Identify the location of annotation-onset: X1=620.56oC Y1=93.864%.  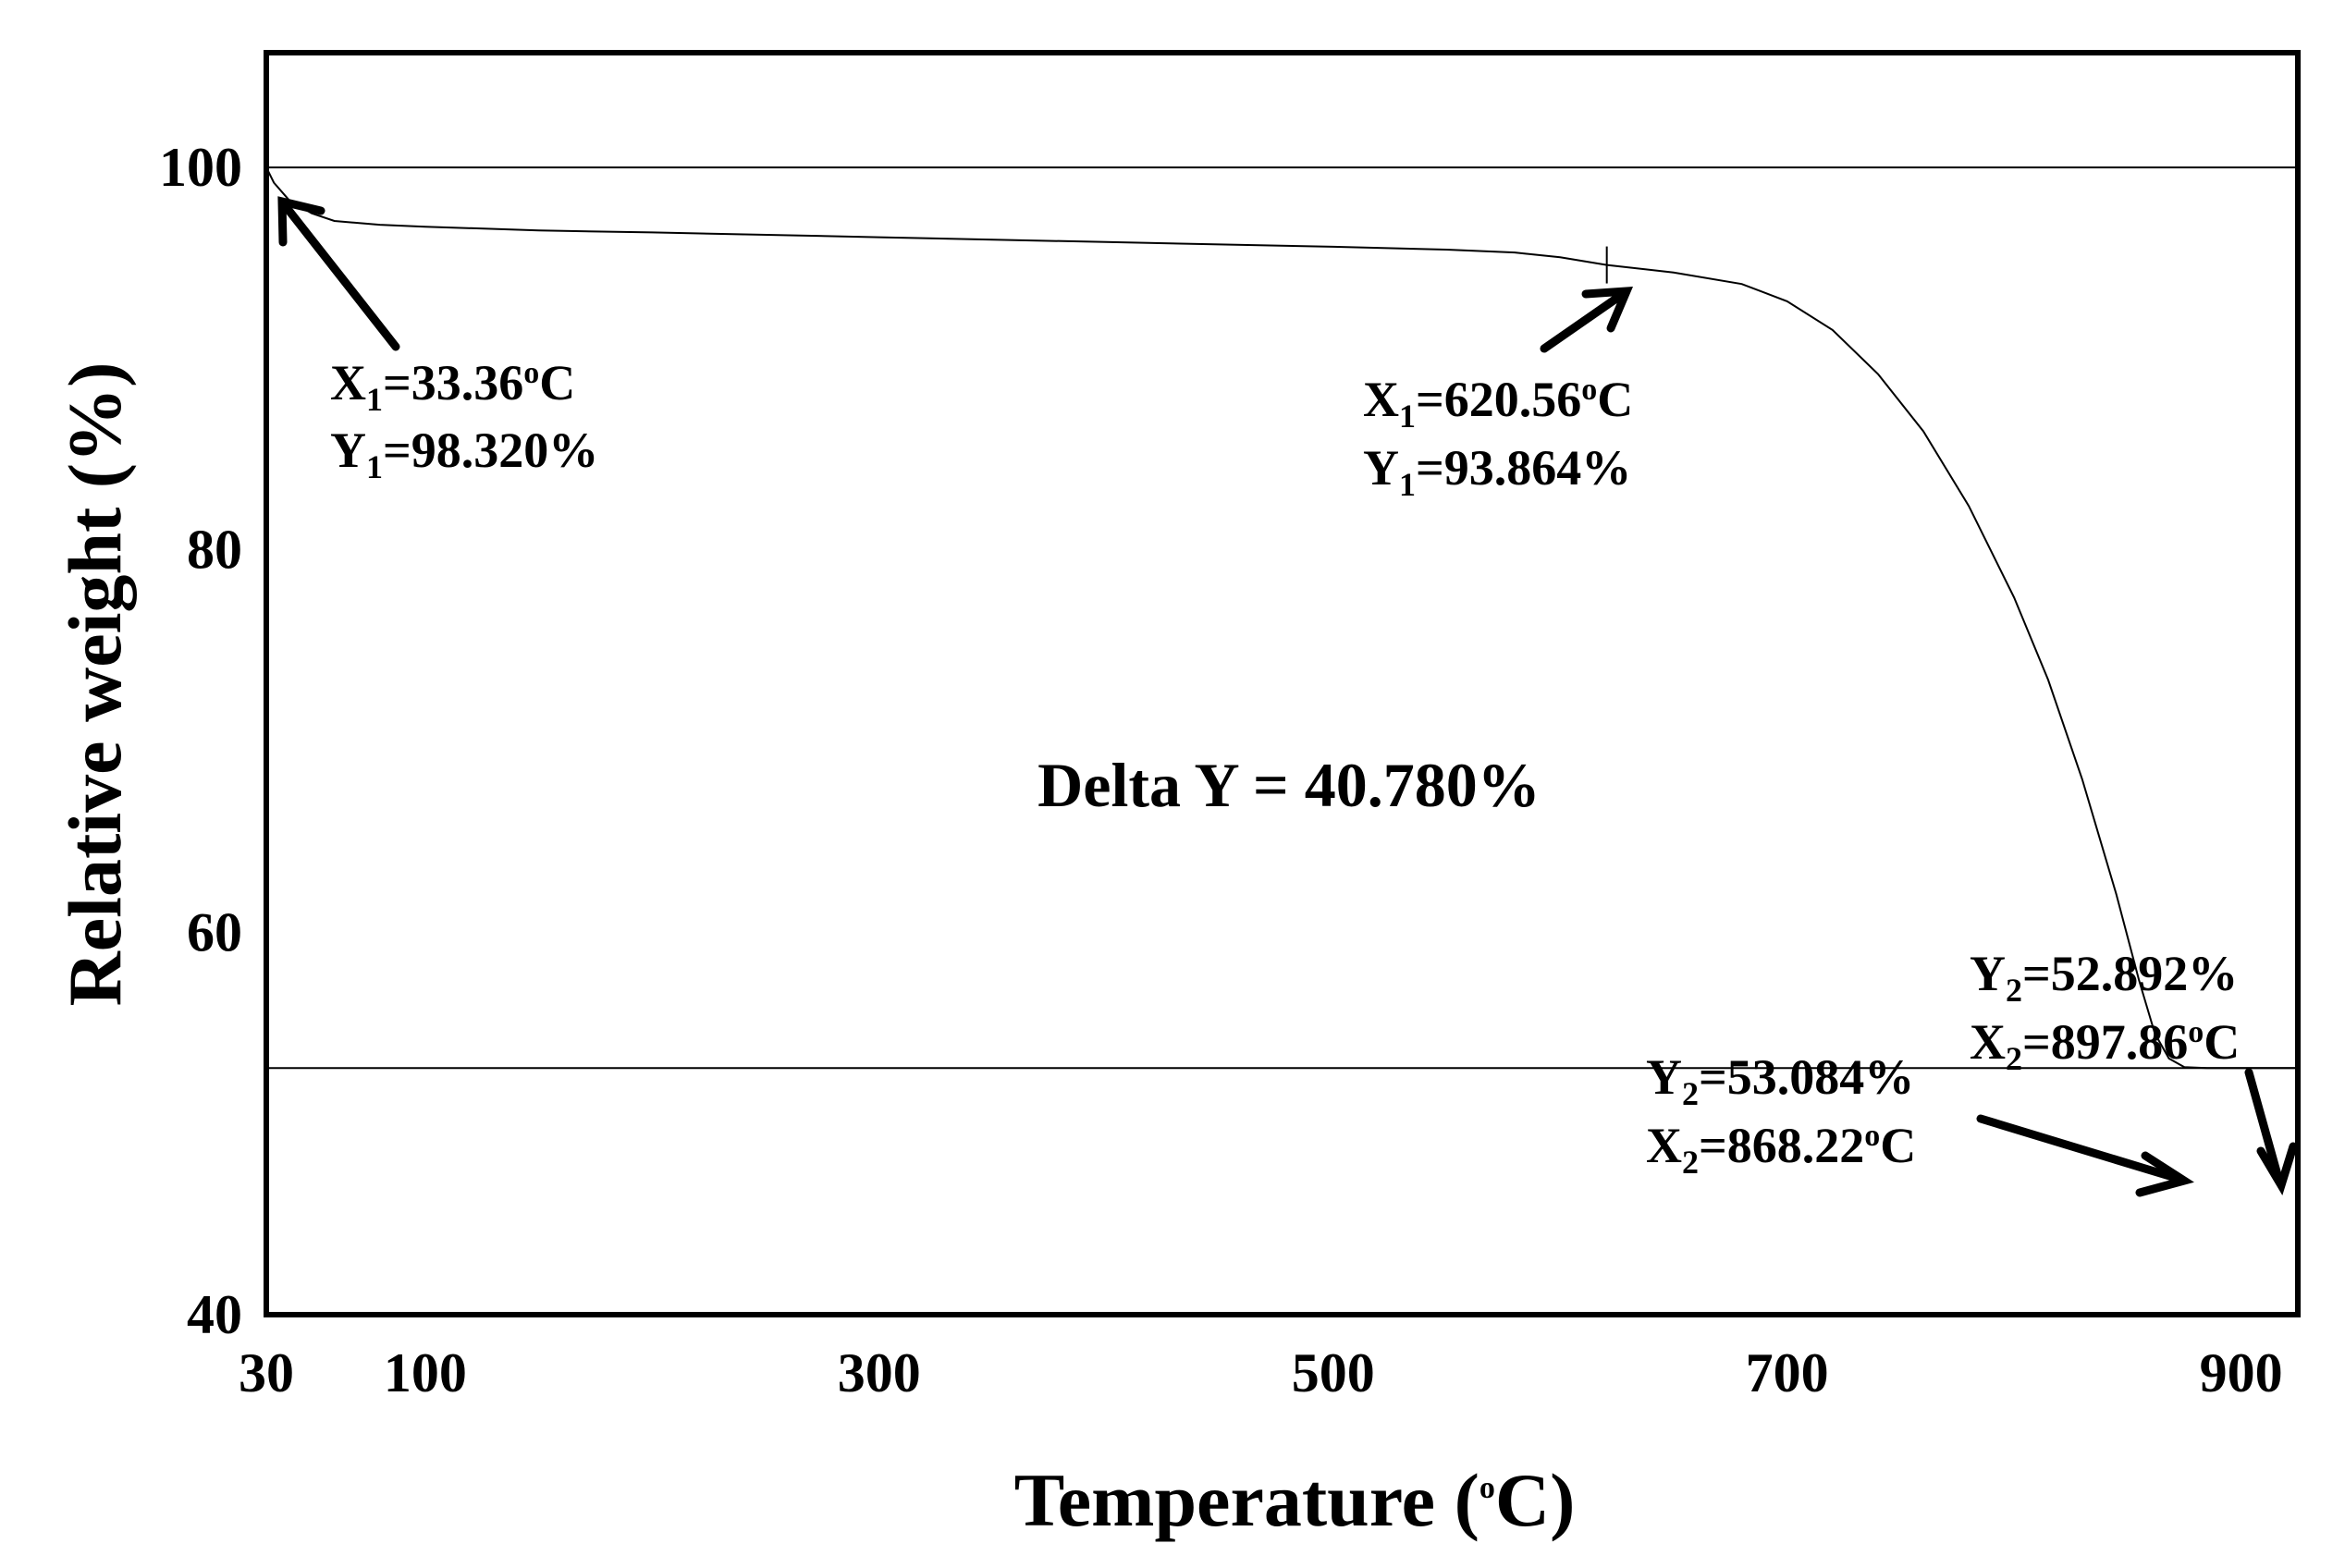
(1498, 438).